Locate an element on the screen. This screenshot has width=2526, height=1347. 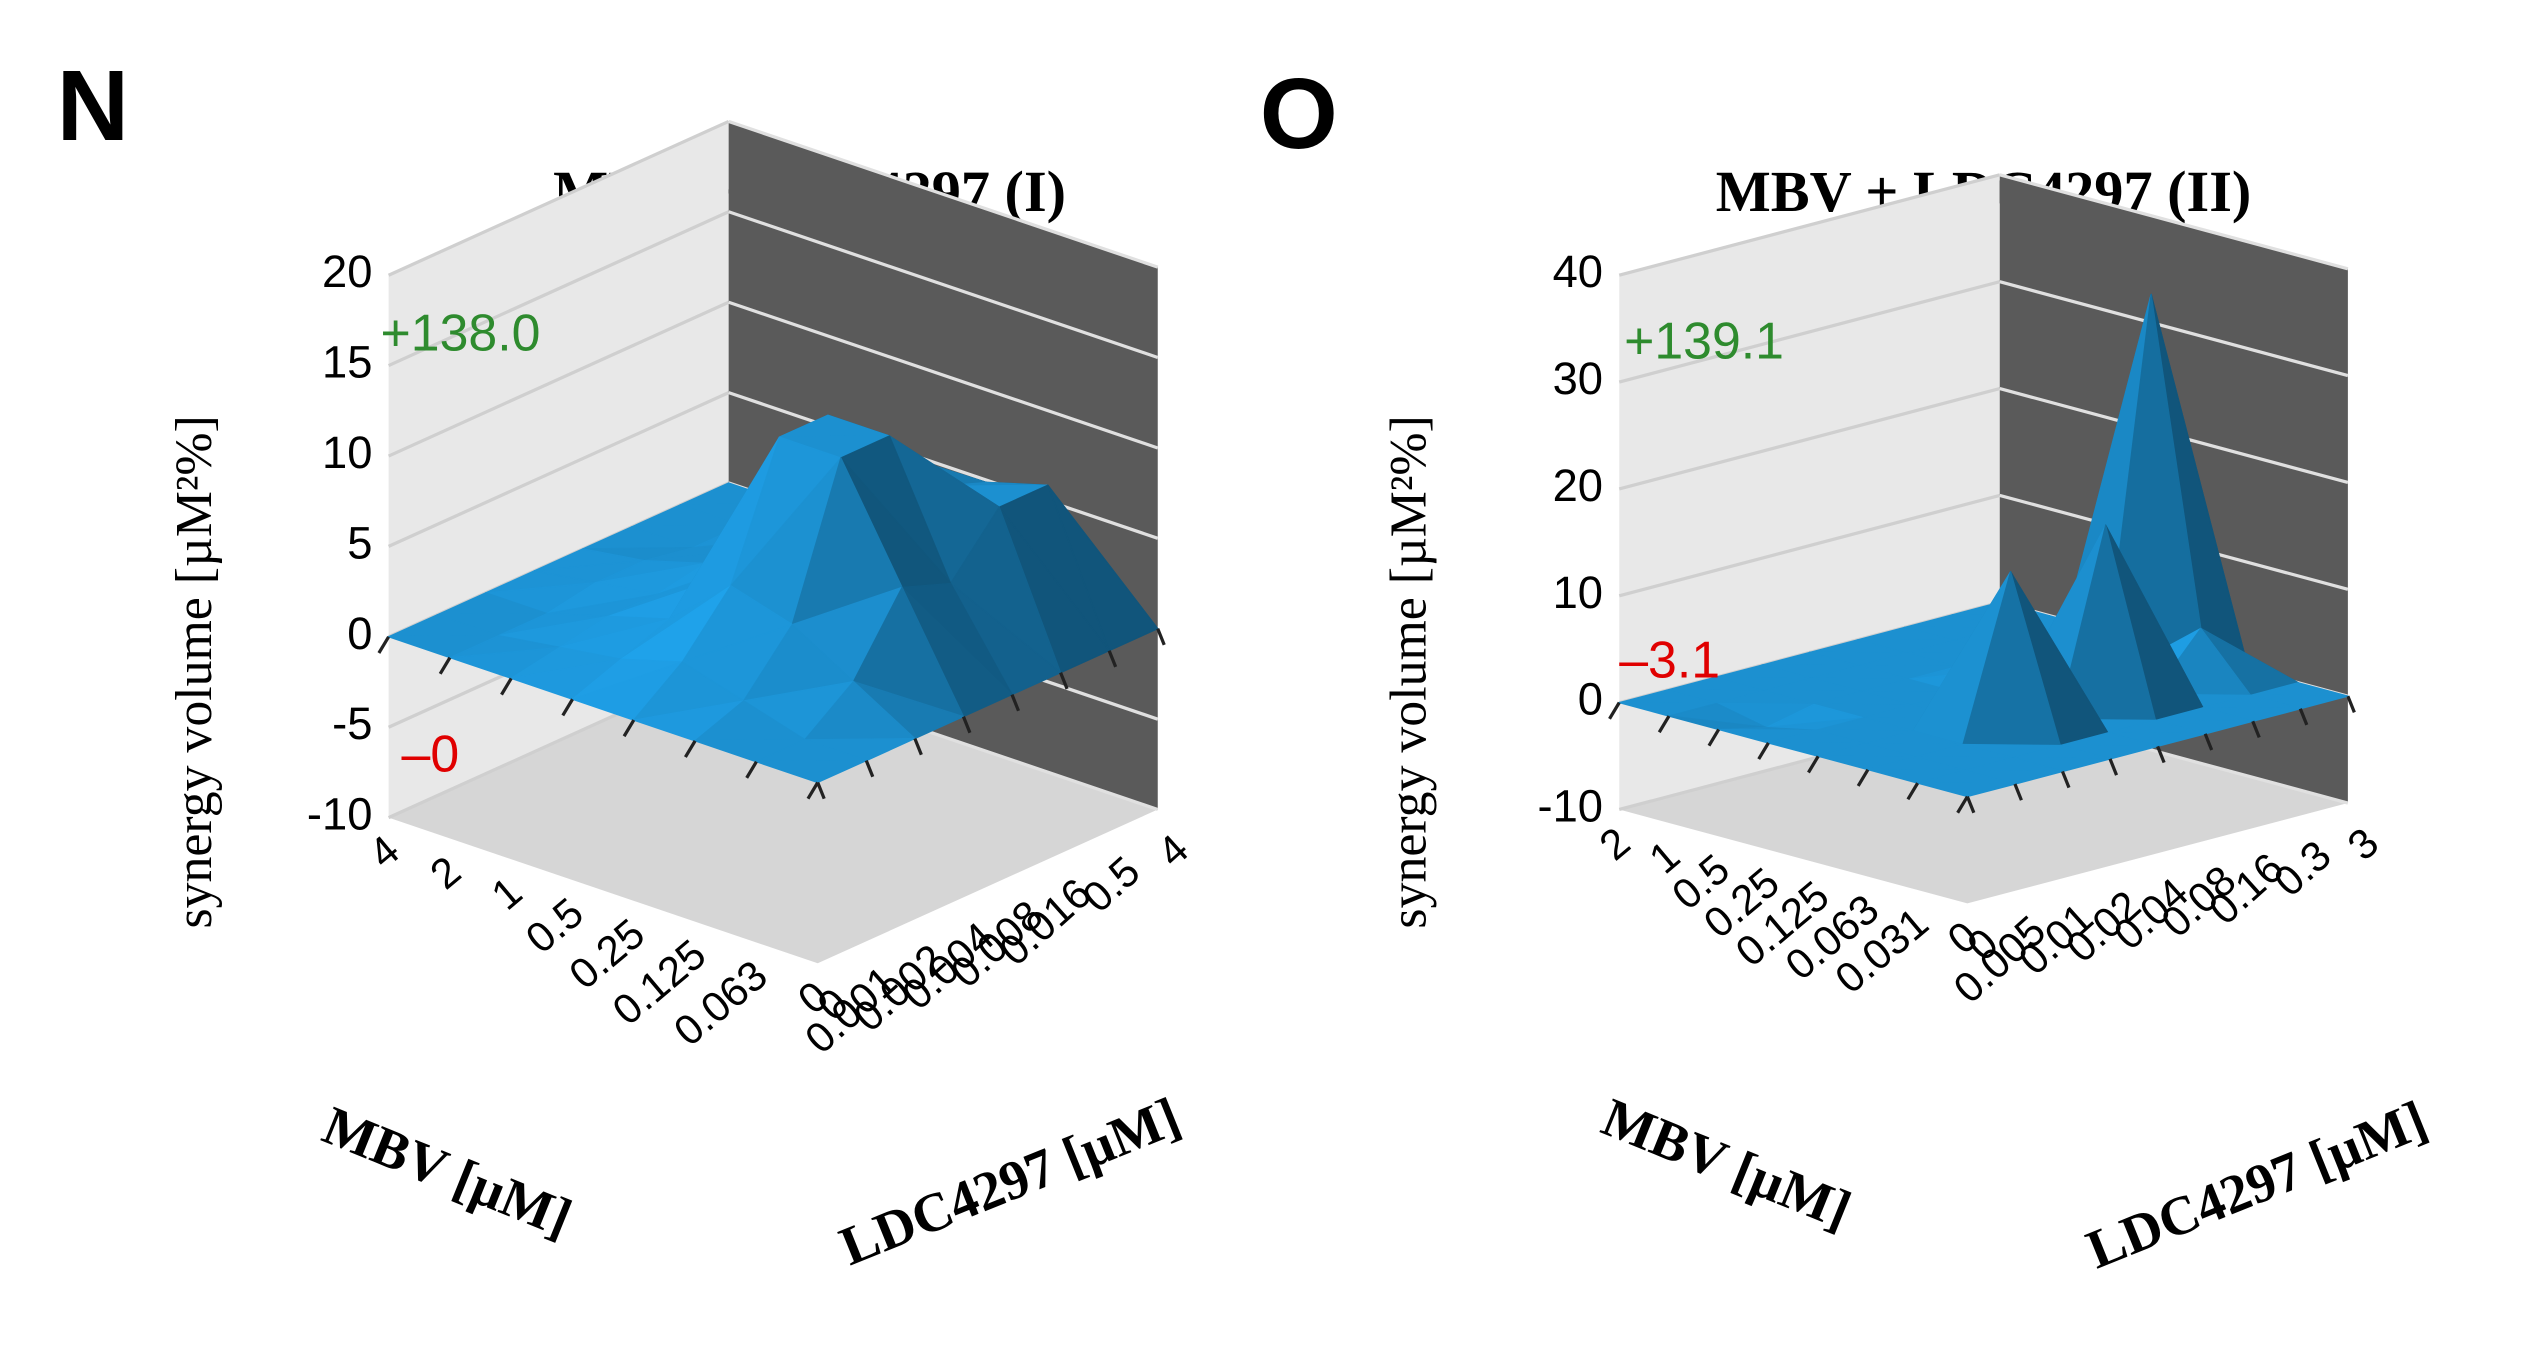
panel-letter: N is located at coordinates (93, 106).